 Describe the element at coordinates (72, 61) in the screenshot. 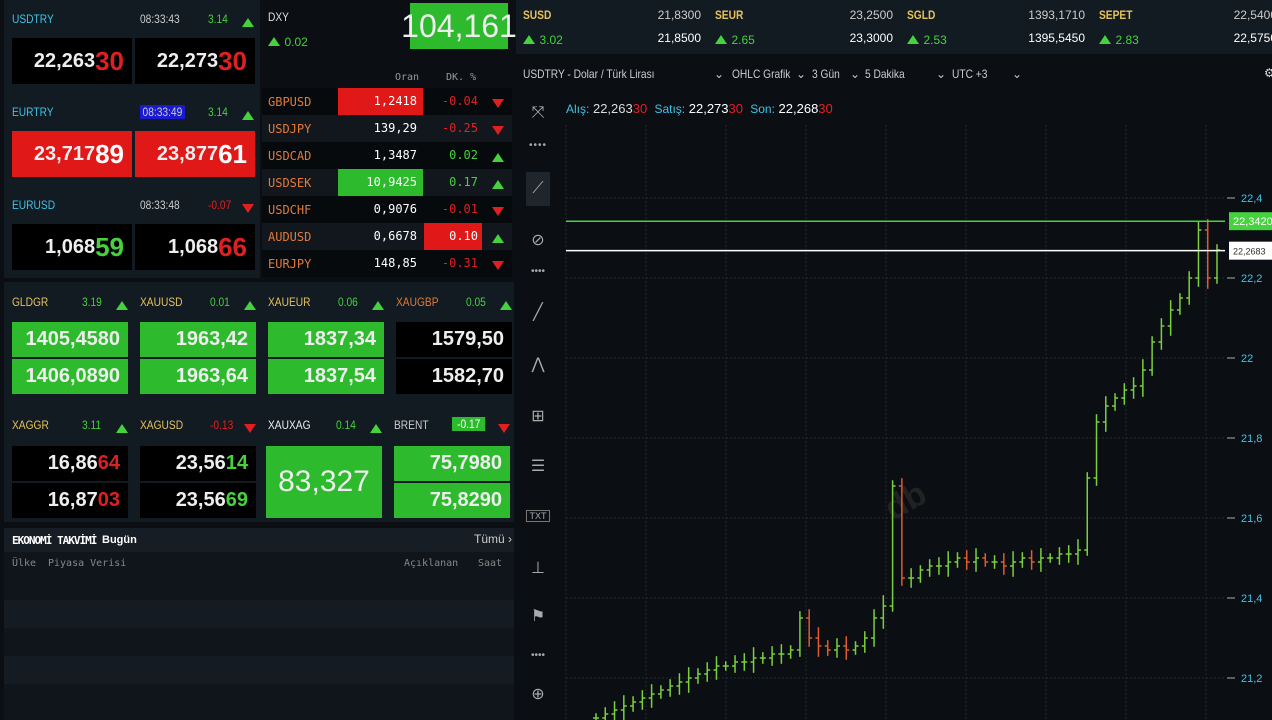

I see `fx-bid: 22,263 30` at that location.